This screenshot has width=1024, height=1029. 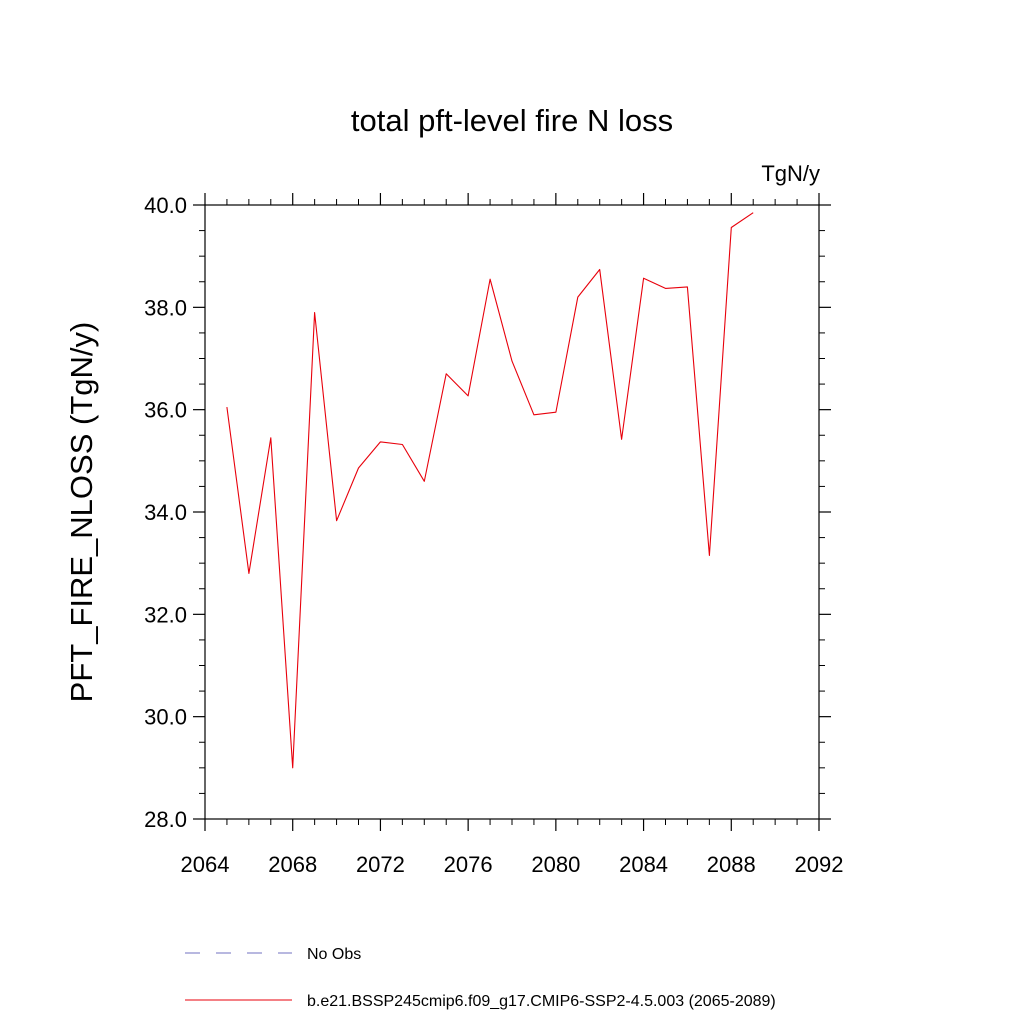 What do you see at coordinates (819, 864) in the screenshot?
I see `x-tick-label: 2092` at bounding box center [819, 864].